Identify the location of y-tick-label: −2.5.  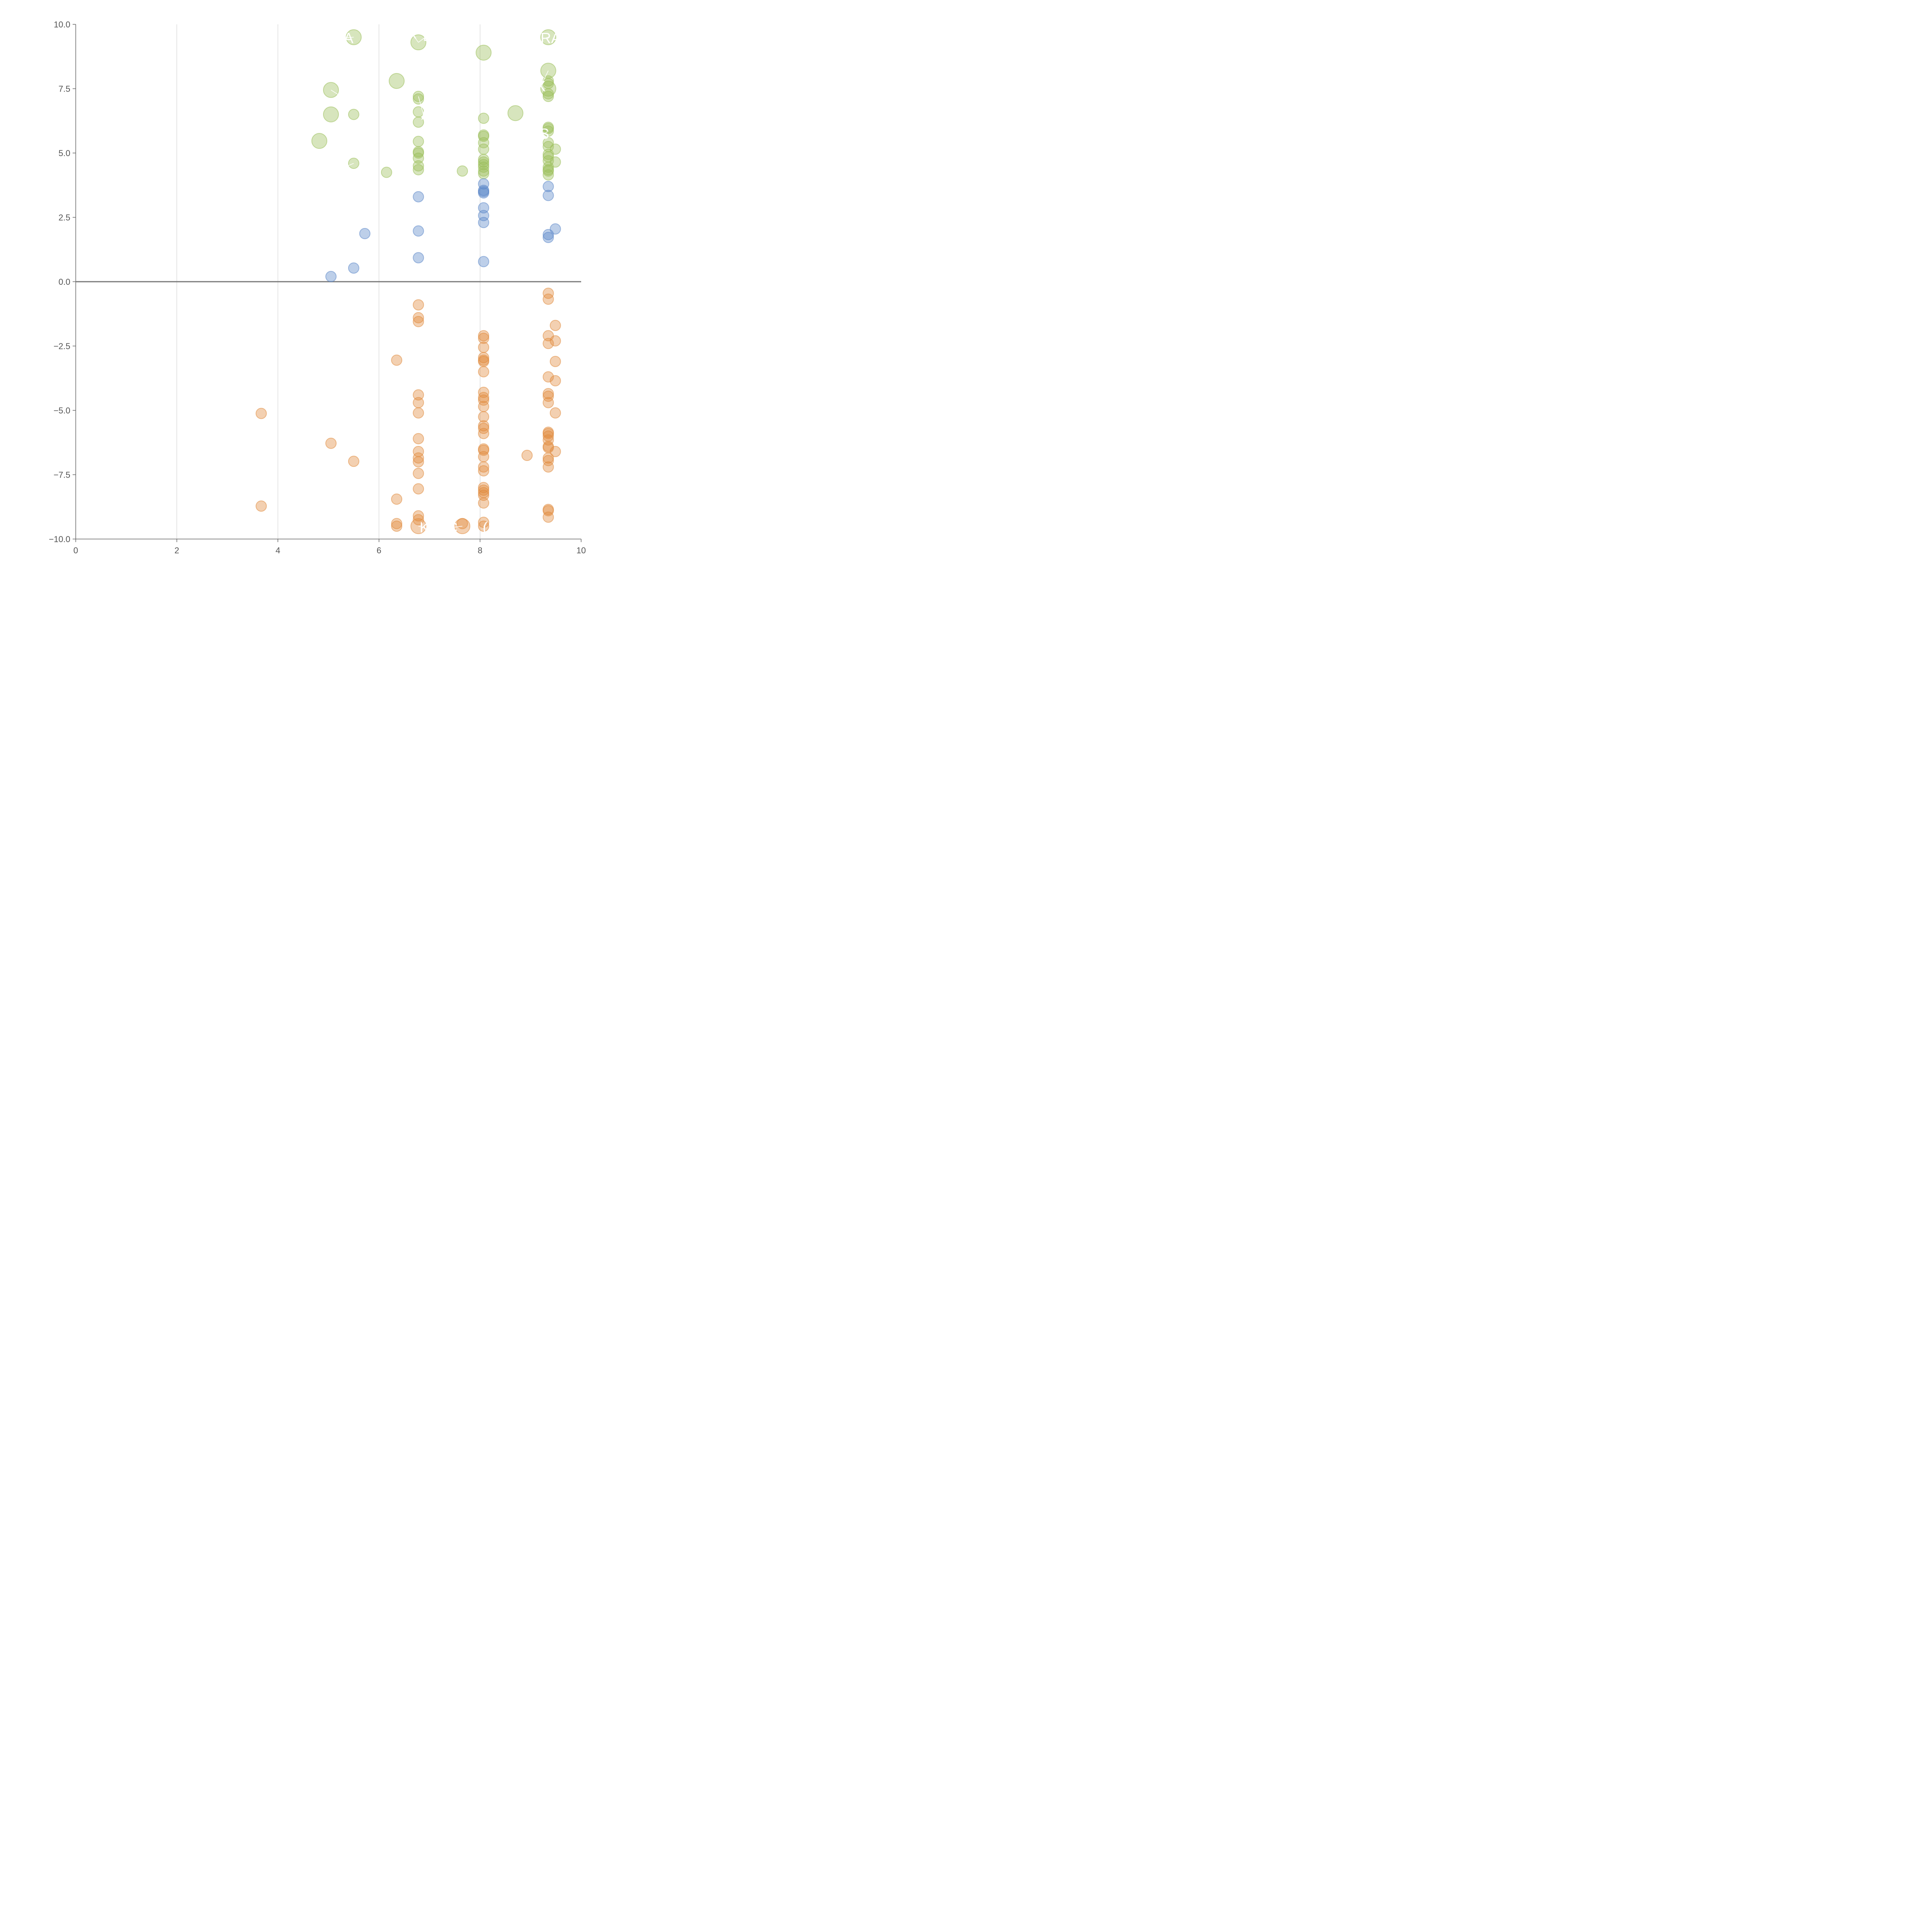
(62, 346).